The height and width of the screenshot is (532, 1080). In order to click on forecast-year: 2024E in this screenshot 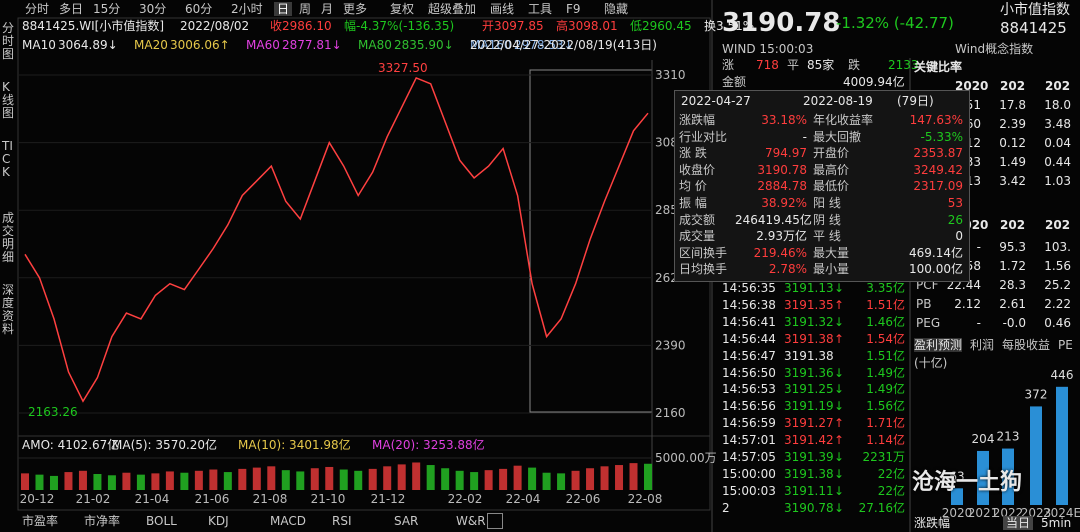, I will do `click(1061, 513)`.